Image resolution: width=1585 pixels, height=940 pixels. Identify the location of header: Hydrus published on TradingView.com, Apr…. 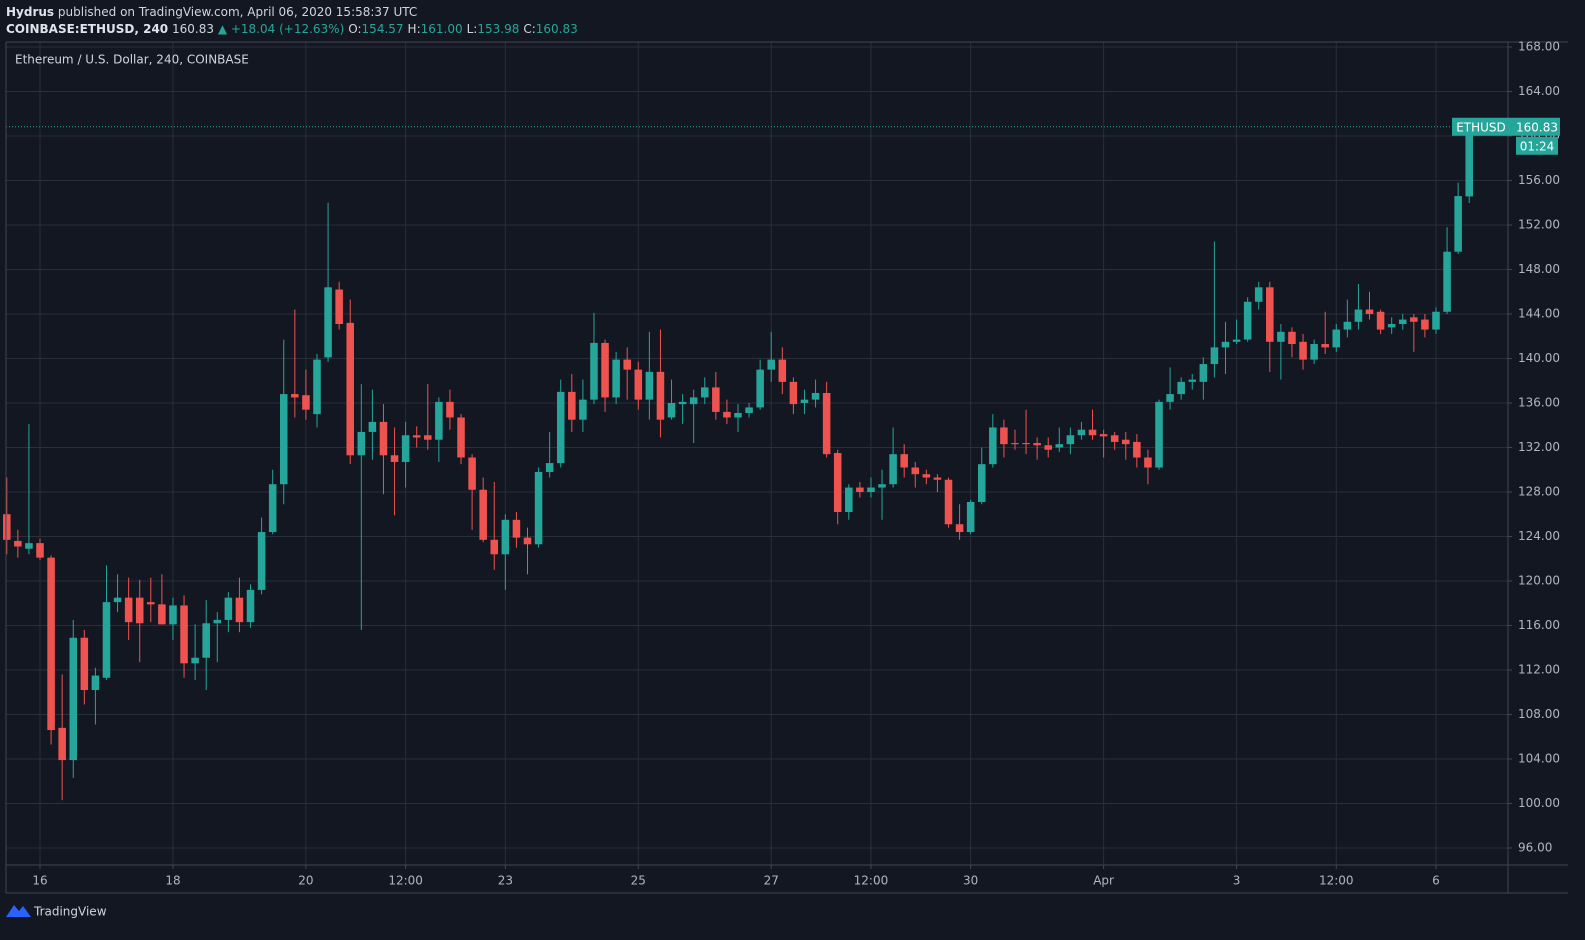
(292, 21).